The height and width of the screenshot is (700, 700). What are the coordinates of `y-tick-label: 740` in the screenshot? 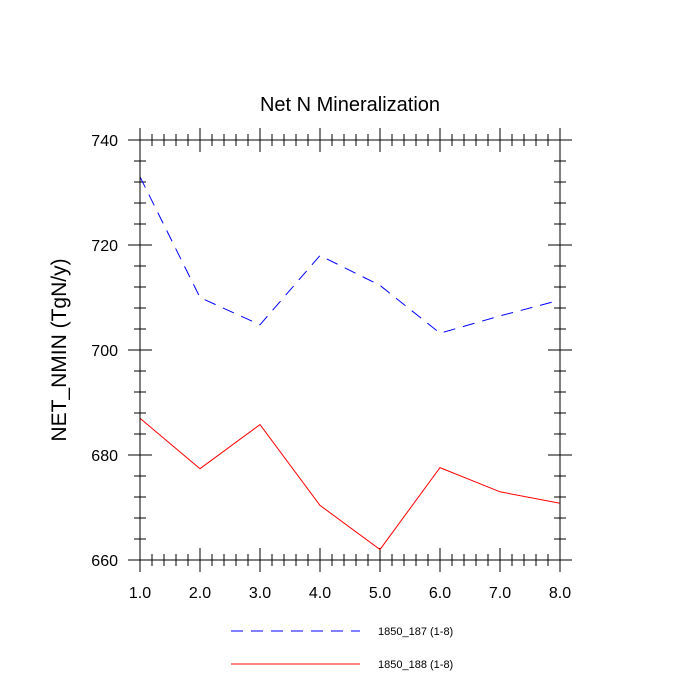 It's located at (104, 141).